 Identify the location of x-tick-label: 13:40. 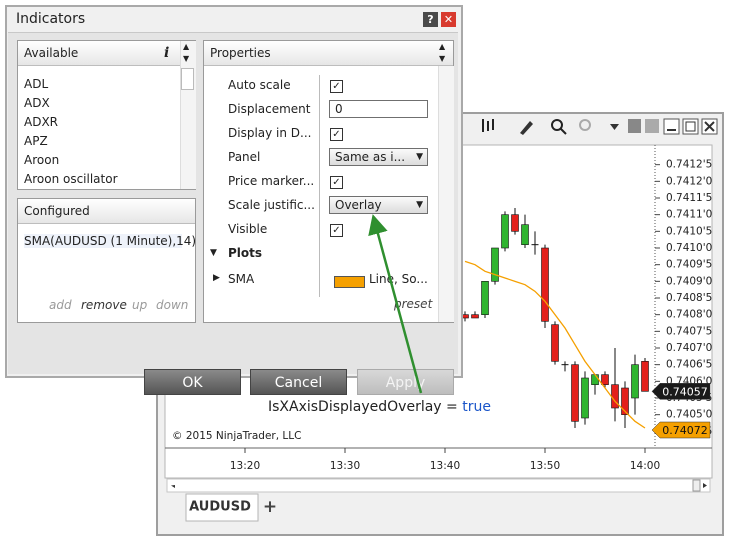
(445, 466).